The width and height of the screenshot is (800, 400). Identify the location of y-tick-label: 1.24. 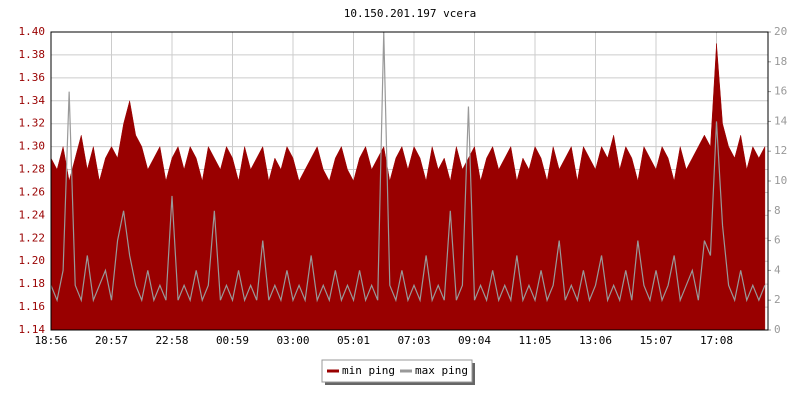
(32, 214).